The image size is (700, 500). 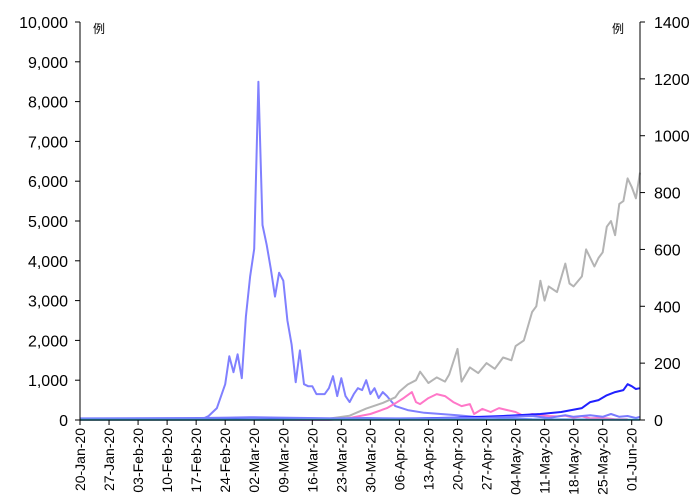 What do you see at coordinates (457, 459) in the screenshot?
I see `x-tick-label: 20-Apr-20` at bounding box center [457, 459].